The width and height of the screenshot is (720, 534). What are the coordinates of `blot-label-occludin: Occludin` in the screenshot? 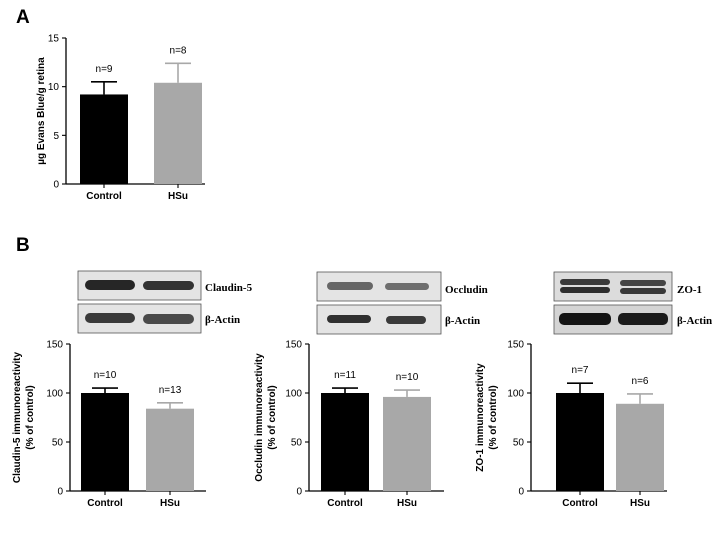 It's located at (466, 290).